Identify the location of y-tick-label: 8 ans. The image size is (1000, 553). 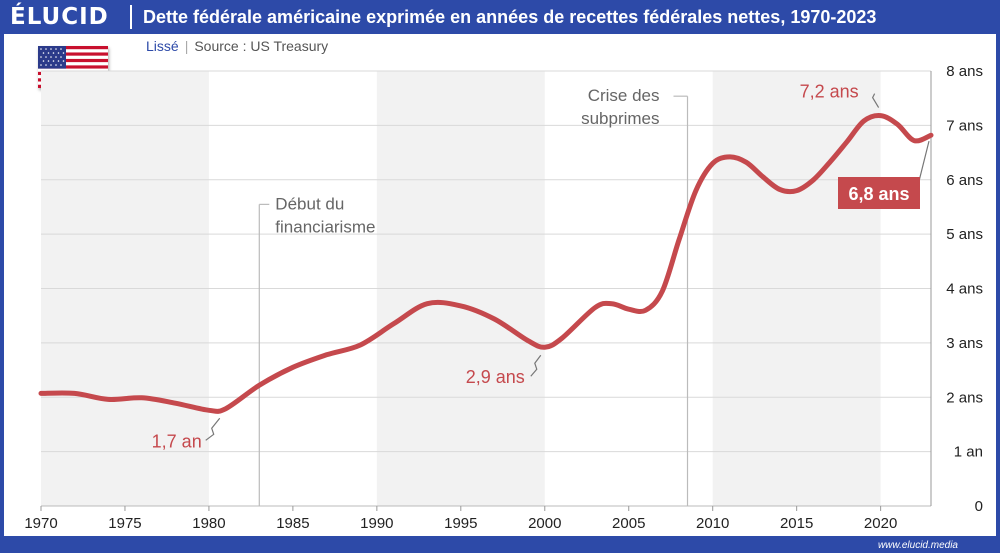
(964, 71).